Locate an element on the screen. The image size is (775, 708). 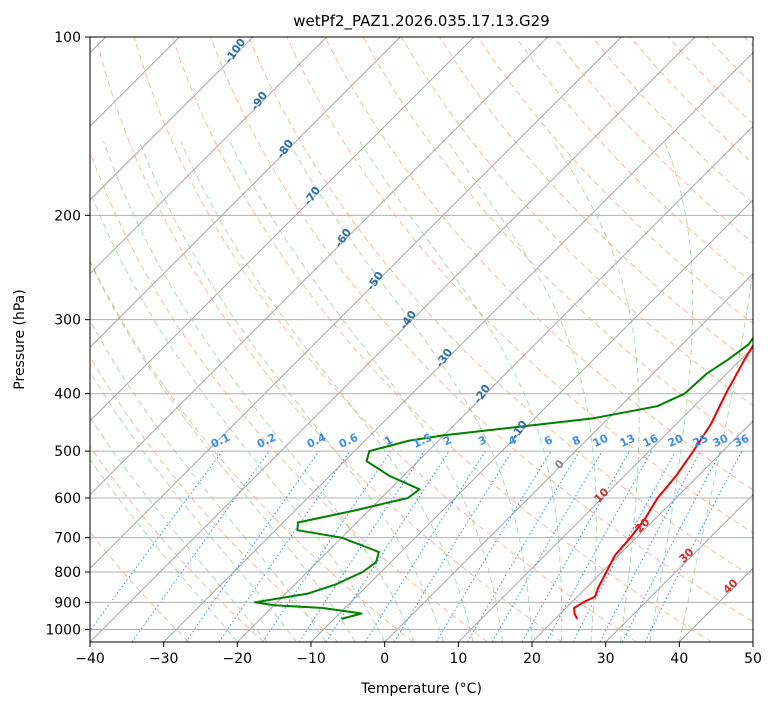
temperature-profile is located at coordinates (663, 481).